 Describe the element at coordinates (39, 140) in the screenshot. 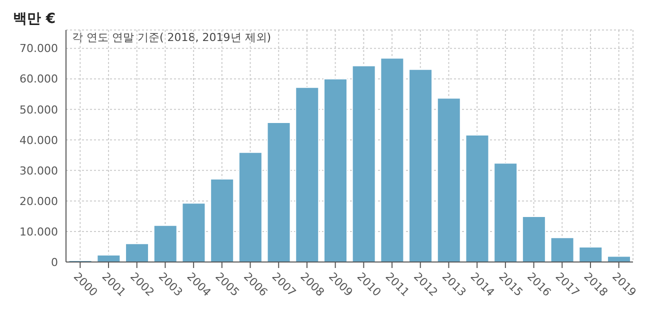

I see `y-tick-label: 40.000` at that location.